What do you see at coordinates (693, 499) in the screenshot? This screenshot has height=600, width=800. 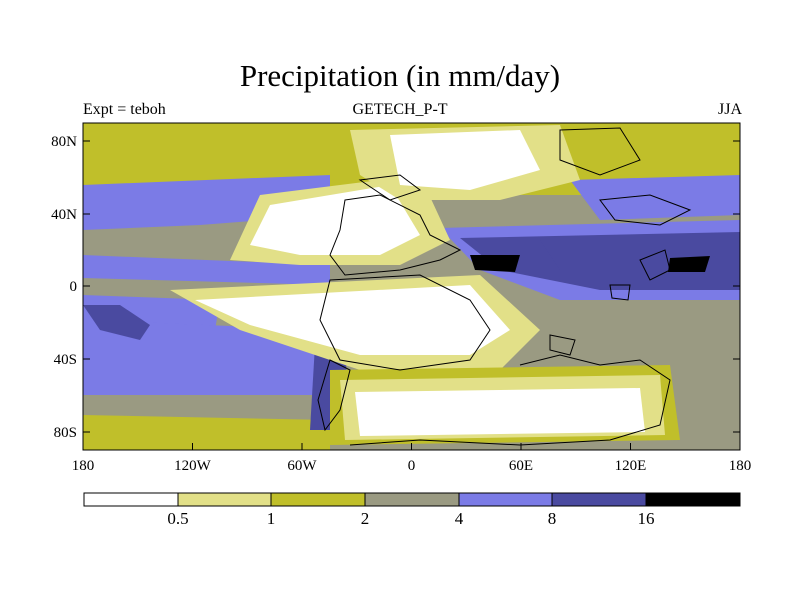 I see `colorbar-box-black` at bounding box center [693, 499].